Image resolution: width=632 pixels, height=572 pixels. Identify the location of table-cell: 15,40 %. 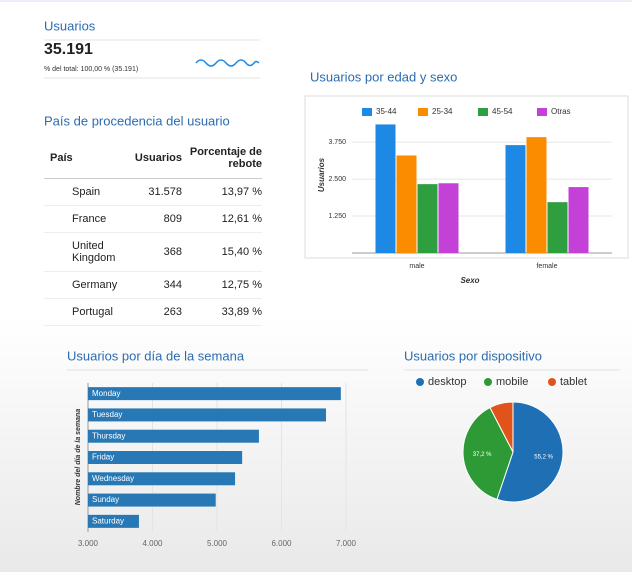
(241, 252).